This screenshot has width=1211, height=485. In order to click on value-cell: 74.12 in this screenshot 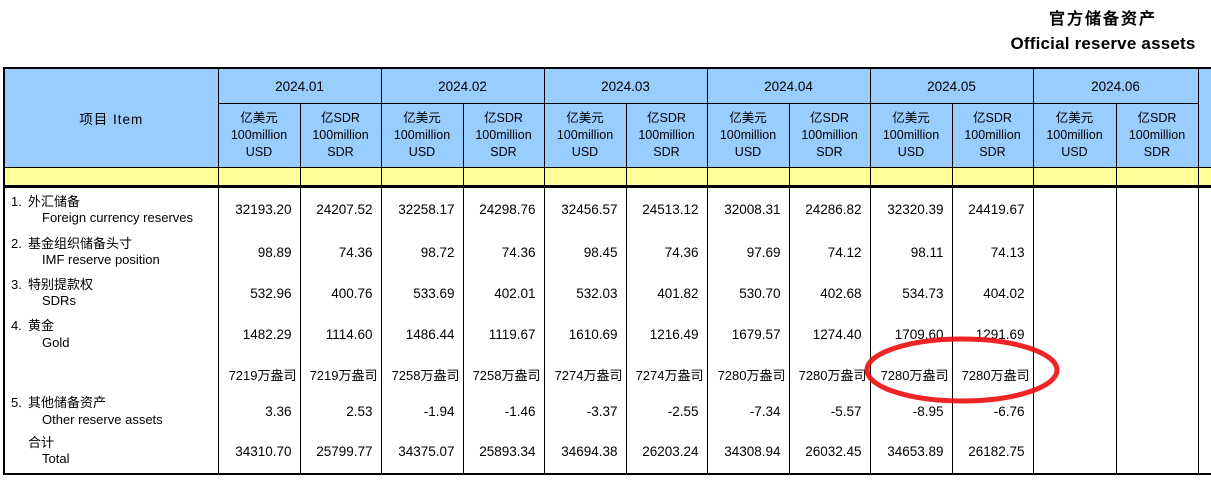, I will do `click(829, 252)`.